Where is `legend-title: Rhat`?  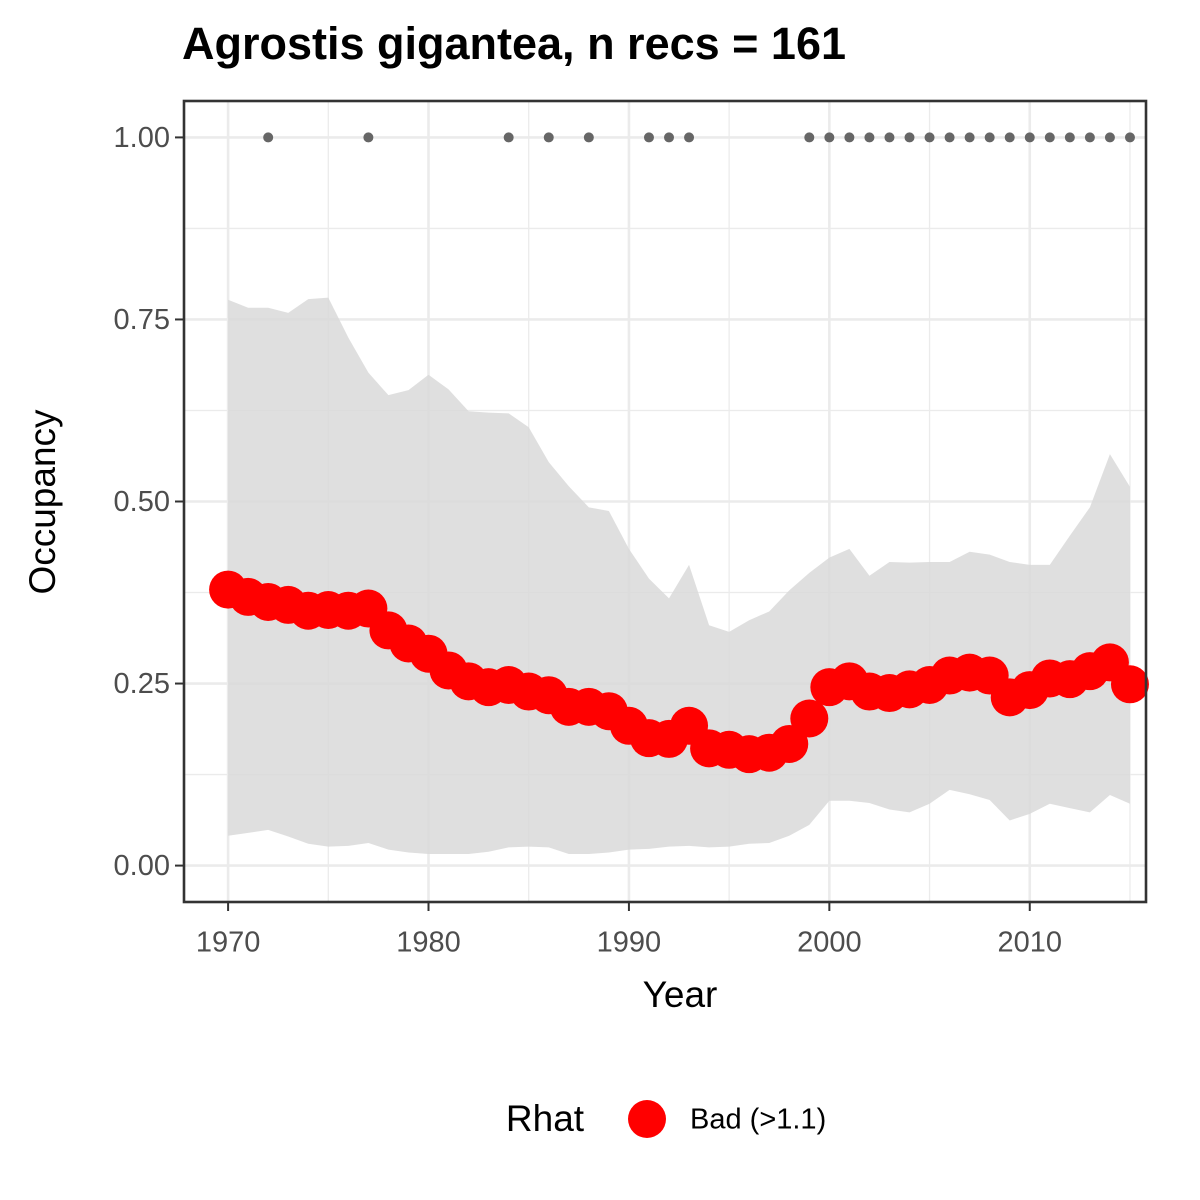 legend-title: Rhat is located at coordinates (545, 1118).